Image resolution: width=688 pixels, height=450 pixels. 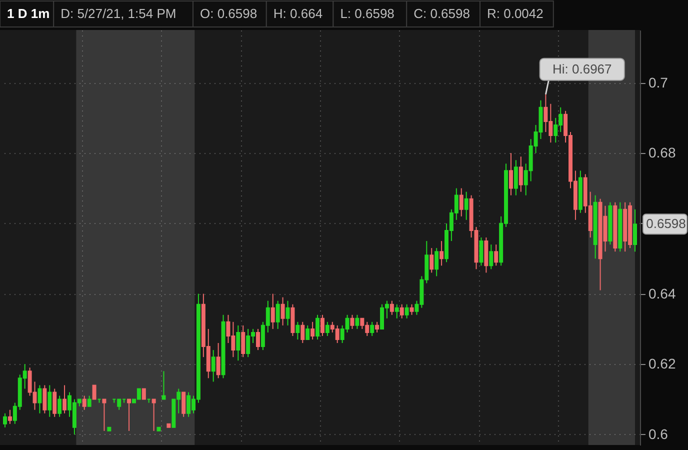 What do you see at coordinates (658, 434) in the screenshot?
I see `y-tick-label: 0.6` at bounding box center [658, 434].